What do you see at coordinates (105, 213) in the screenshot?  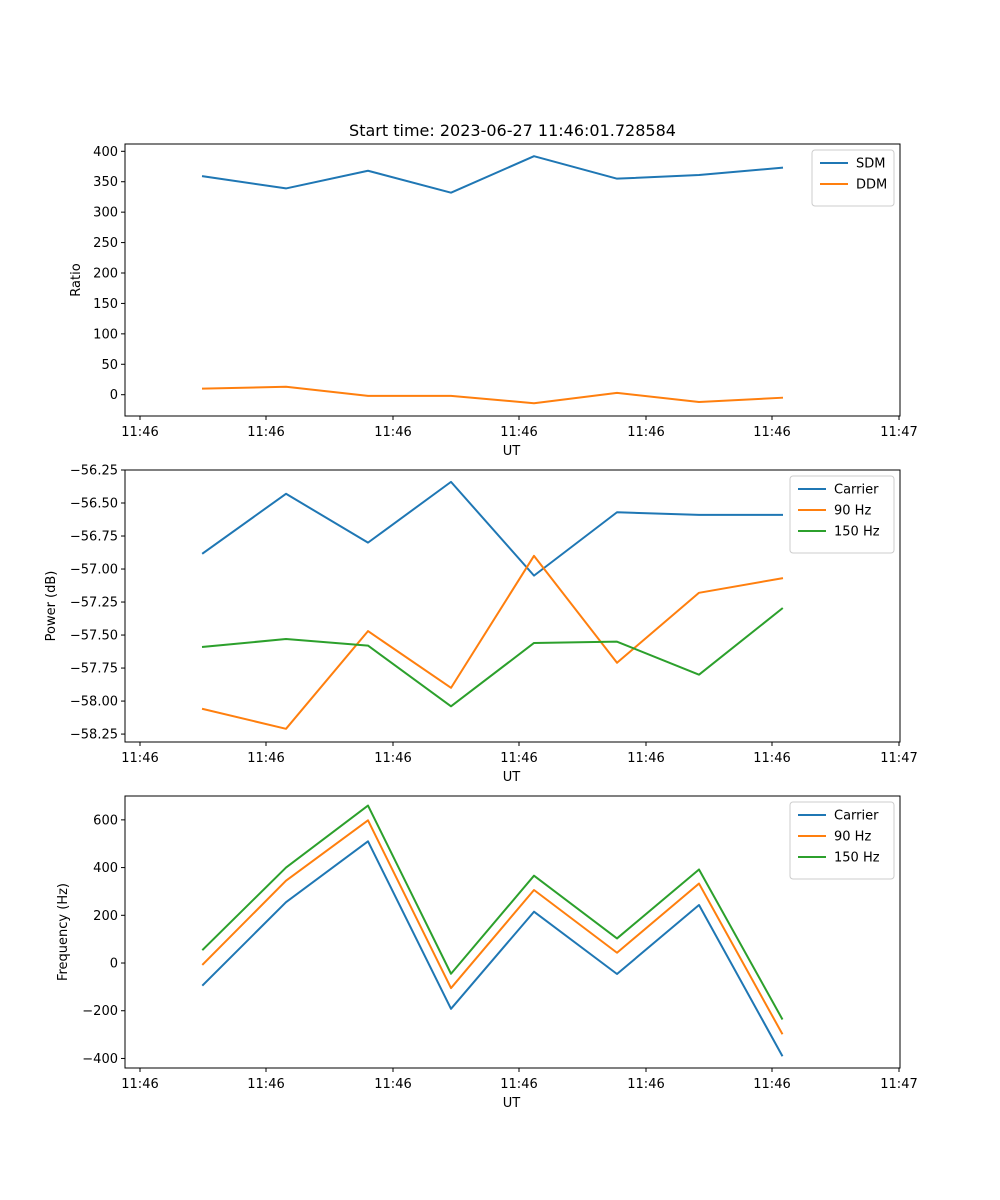 I see `y-tick-label: 300` at bounding box center [105, 213].